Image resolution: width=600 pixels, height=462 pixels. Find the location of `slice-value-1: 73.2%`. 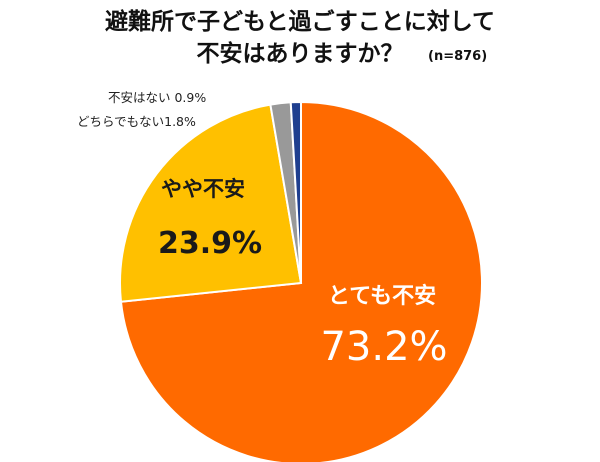

slice-value-1: 73.2% is located at coordinates (383, 347).